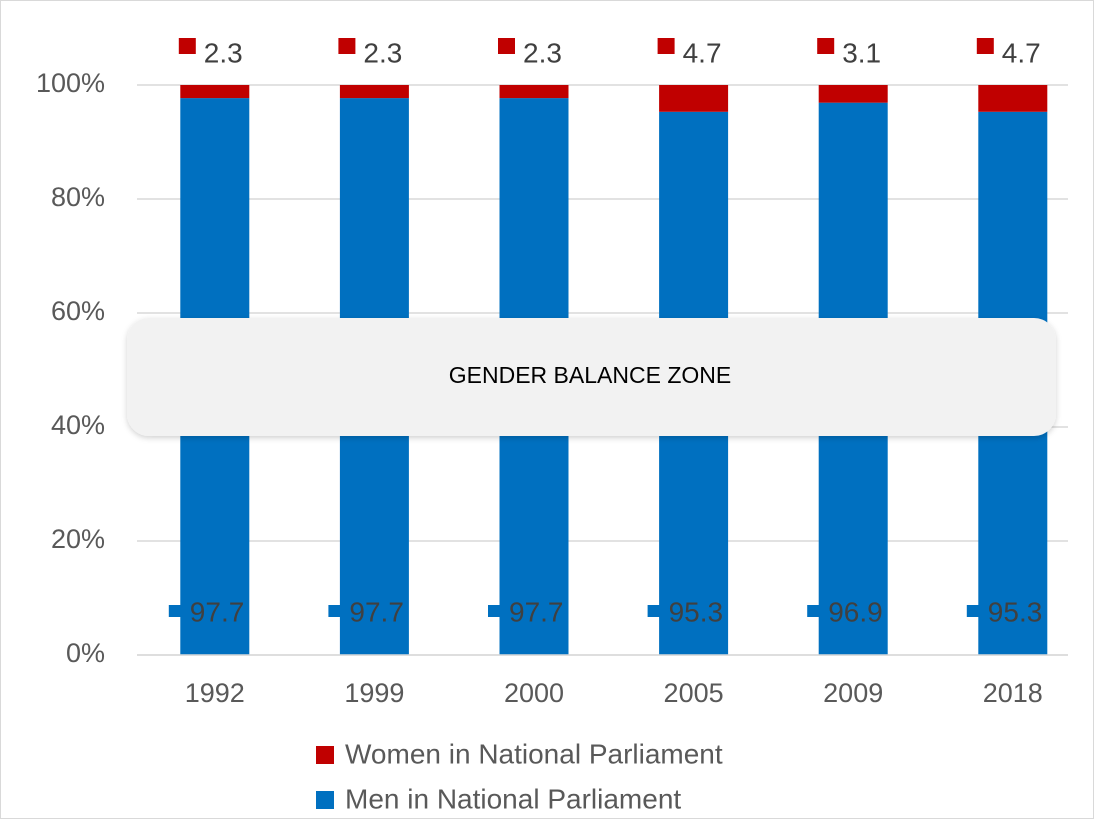 The image size is (1094, 819). What do you see at coordinates (694, 693) in the screenshot?
I see `x-tick-label: 2005` at bounding box center [694, 693].